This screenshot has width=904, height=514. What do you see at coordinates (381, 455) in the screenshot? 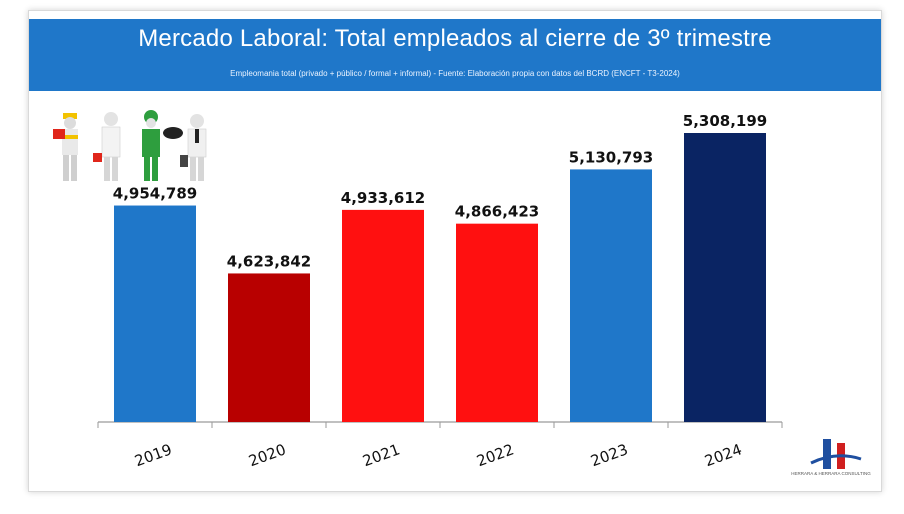
I see `x-tick-label-2021: 2021` at bounding box center [381, 455].